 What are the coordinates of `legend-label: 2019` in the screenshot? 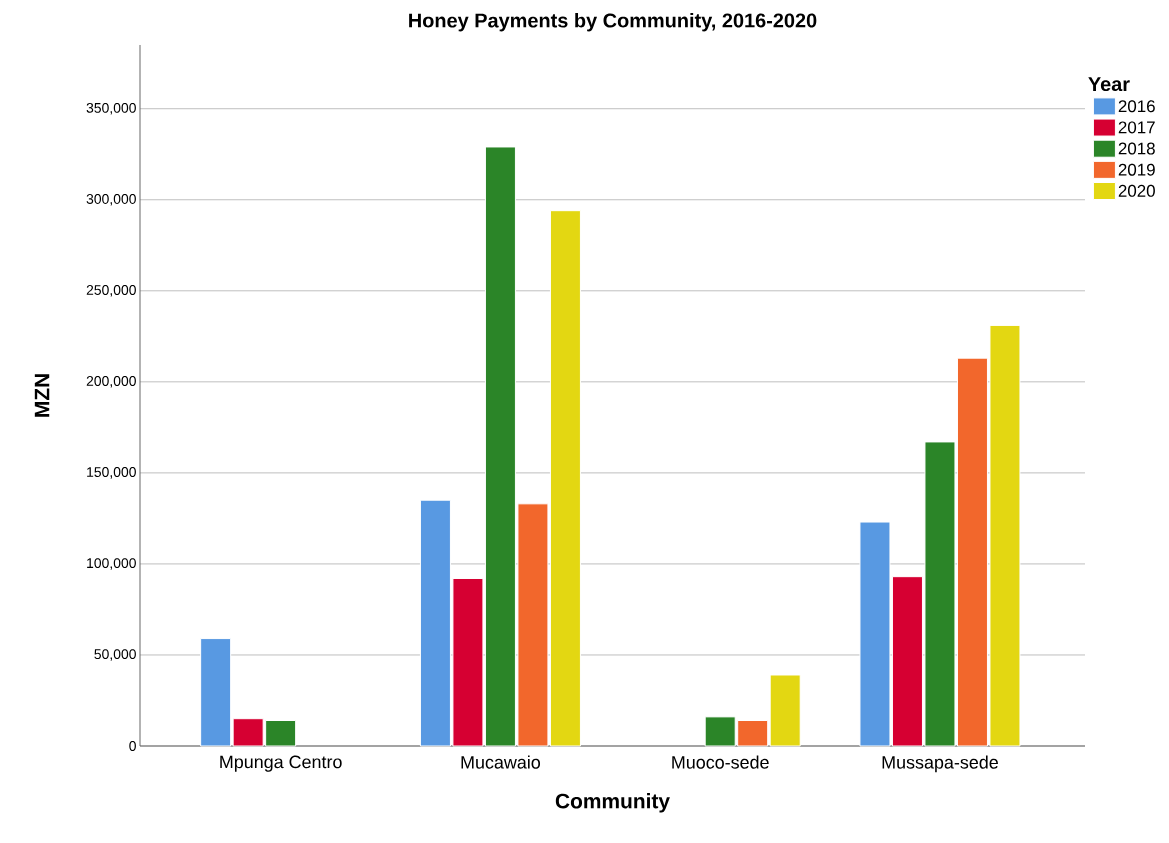 It's located at (1136, 169).